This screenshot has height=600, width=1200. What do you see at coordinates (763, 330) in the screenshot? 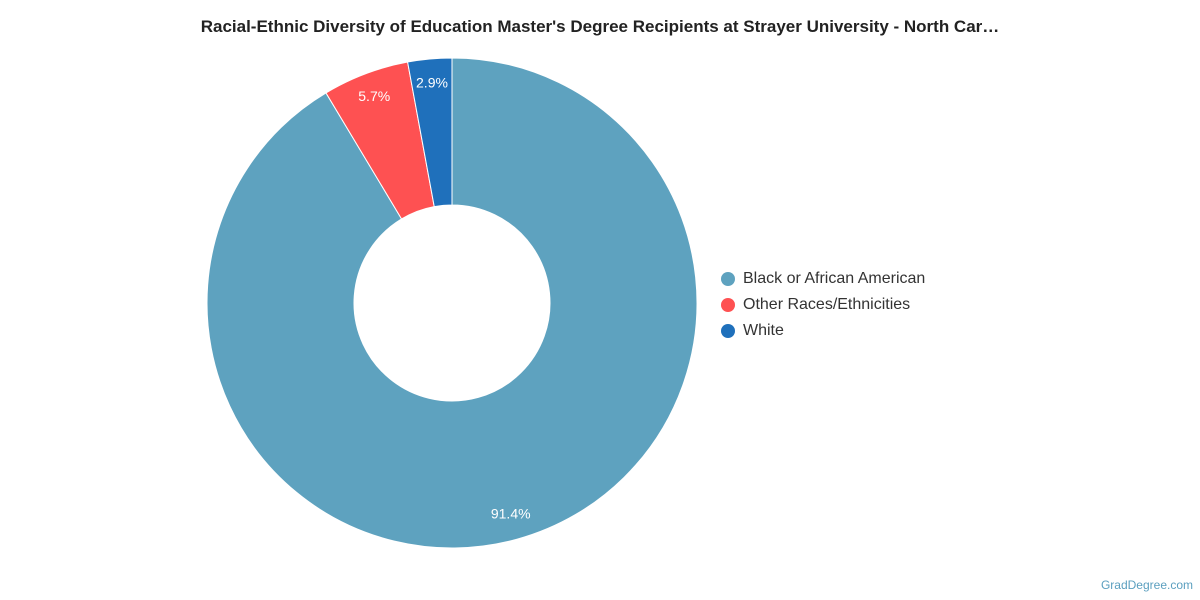
I see `legend-label: White` at bounding box center [763, 330].